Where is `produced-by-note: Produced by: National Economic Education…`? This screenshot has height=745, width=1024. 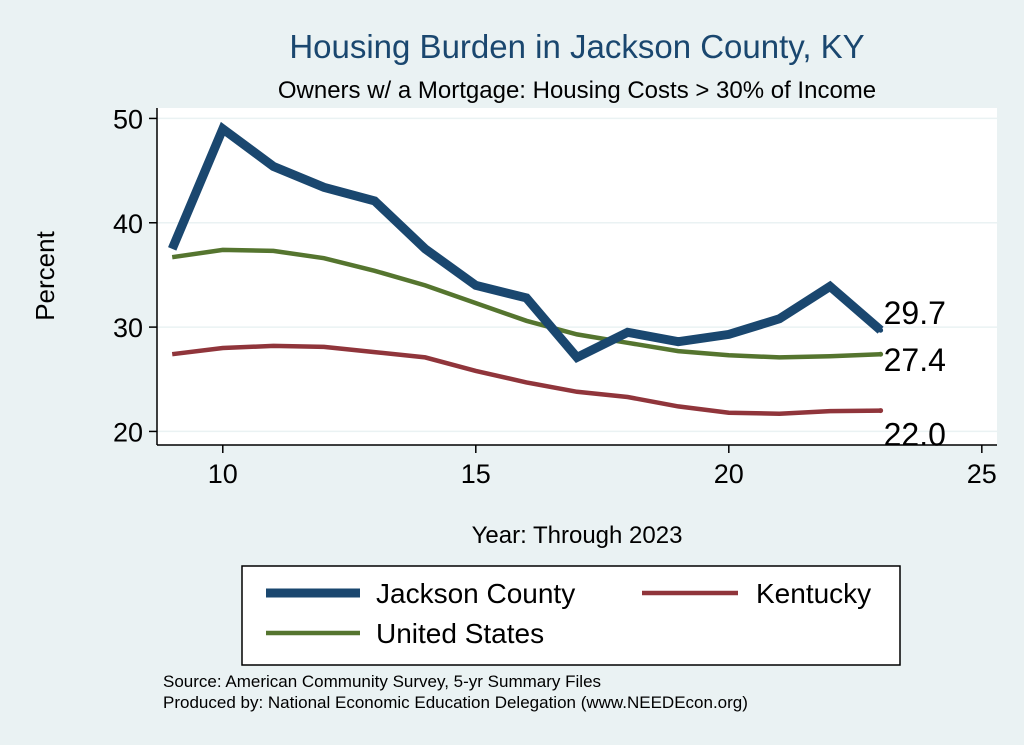
produced-by-note: Produced by: National Economic Education… is located at coordinates (455, 702).